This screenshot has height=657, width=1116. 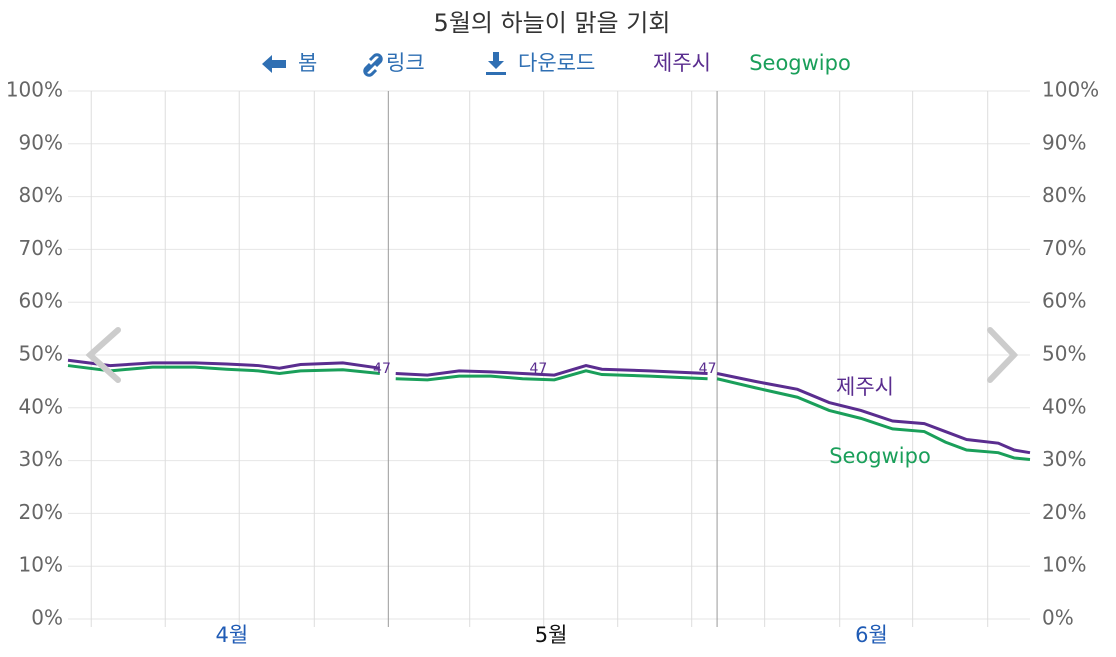 I want to click on y2-tick-label: 20%, so click(x=1064, y=512).